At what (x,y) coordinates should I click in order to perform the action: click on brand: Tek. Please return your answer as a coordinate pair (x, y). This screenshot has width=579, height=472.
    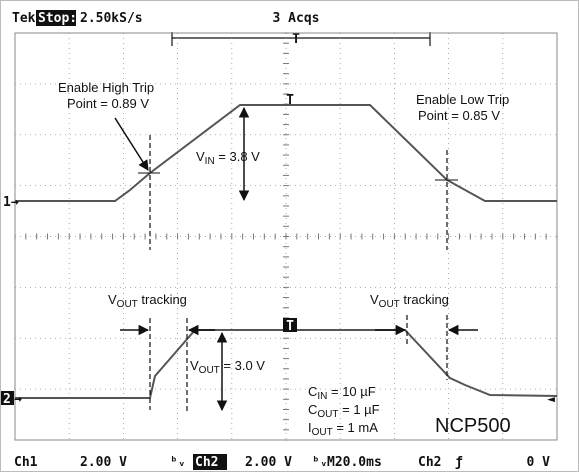
    Looking at the image, I should click on (24, 18).